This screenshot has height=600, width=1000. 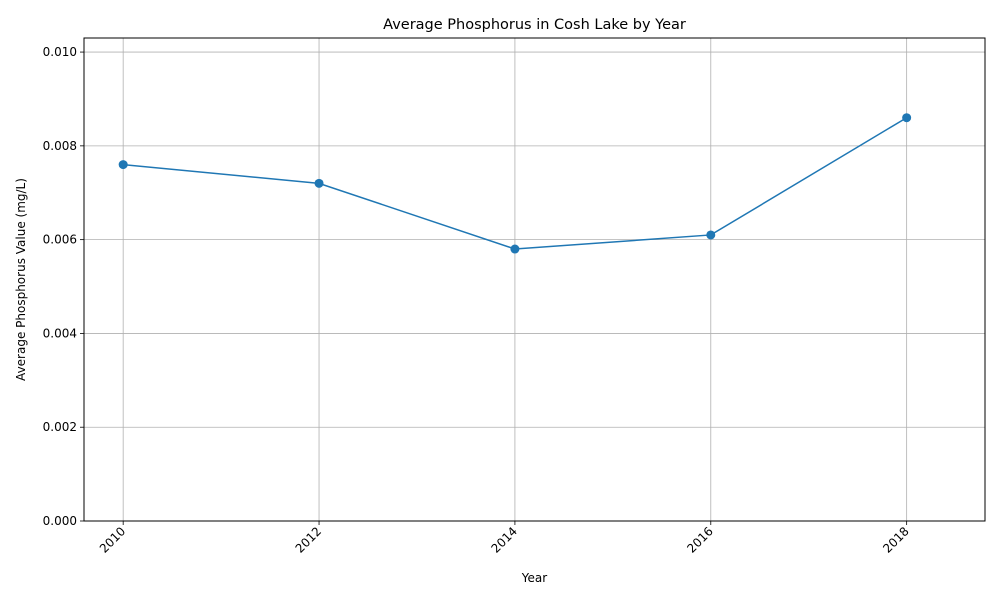 What do you see at coordinates (60, 52) in the screenshot?
I see `y-tick-label: 0.010` at bounding box center [60, 52].